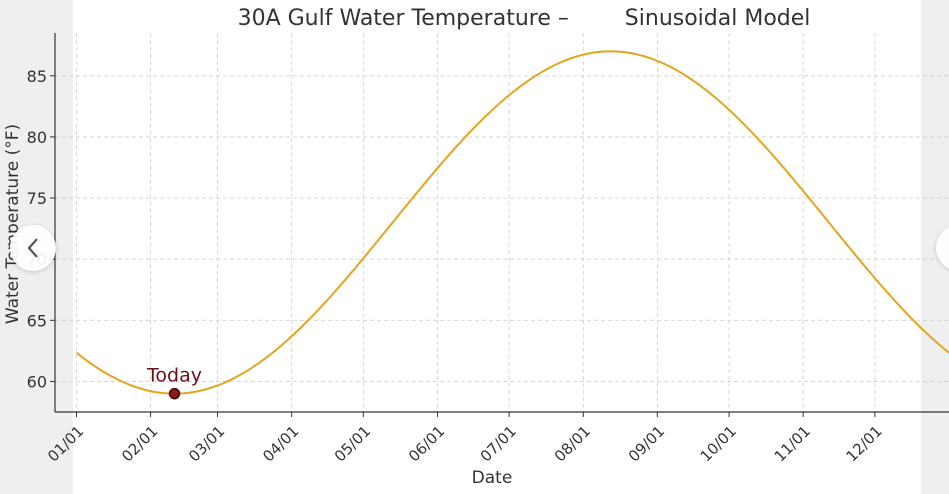  Describe the element at coordinates (65, 443) in the screenshot. I see `x-tick-label: 01/01` at that location.